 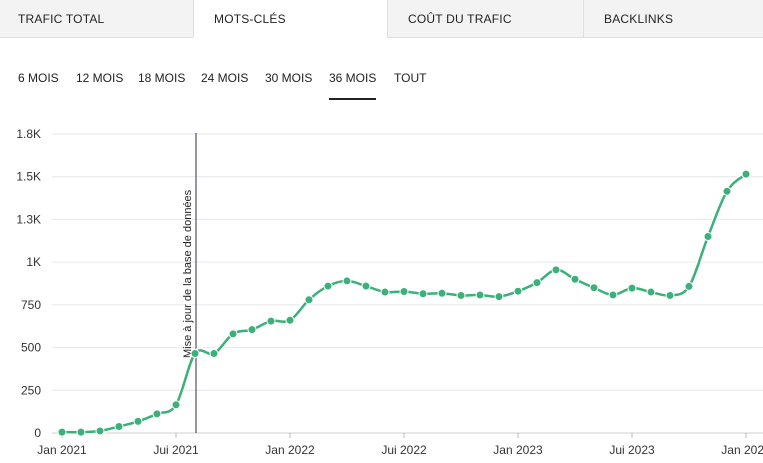 What do you see at coordinates (61, 18) in the screenshot?
I see `tab-label: TRAFIC TOTAL` at bounding box center [61, 18].